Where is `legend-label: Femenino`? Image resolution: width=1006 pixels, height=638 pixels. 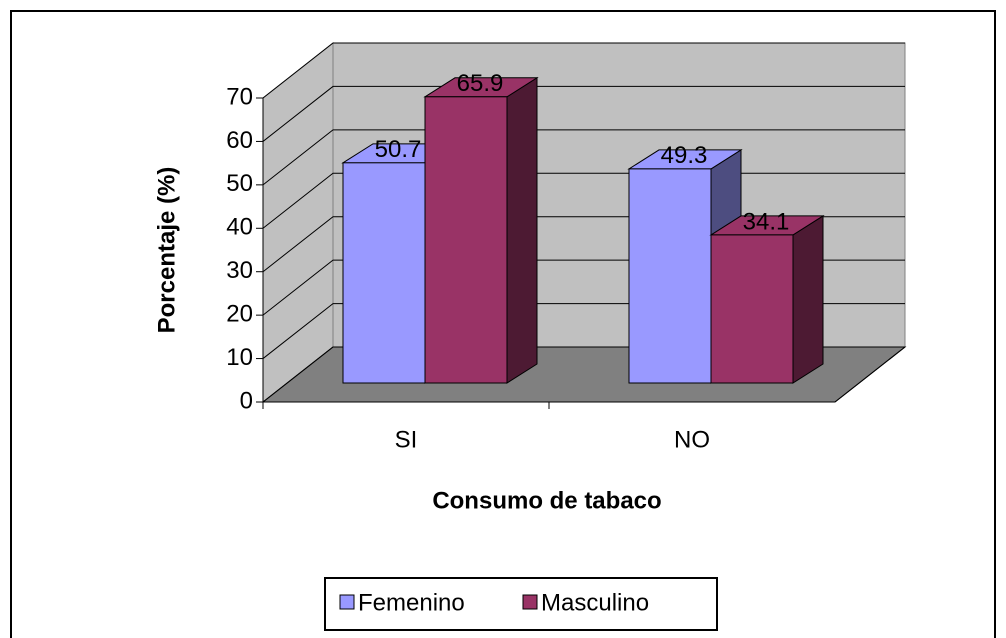
legend-label: Femenino is located at coordinates (411, 602).